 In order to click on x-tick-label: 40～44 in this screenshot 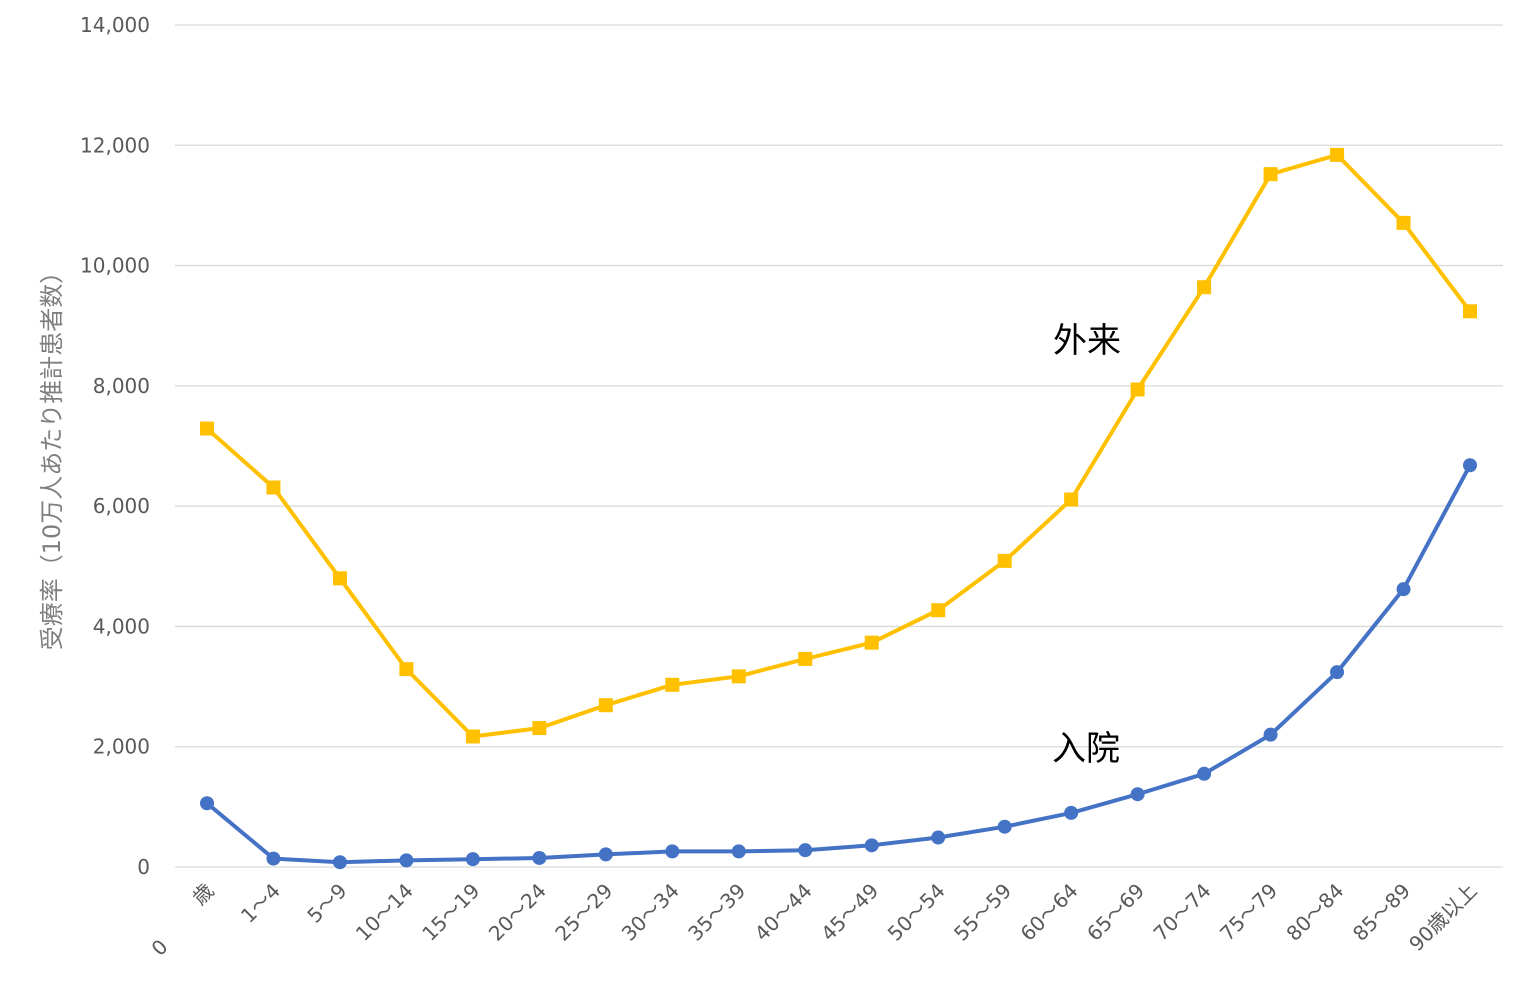, I will do `click(783, 912)`.